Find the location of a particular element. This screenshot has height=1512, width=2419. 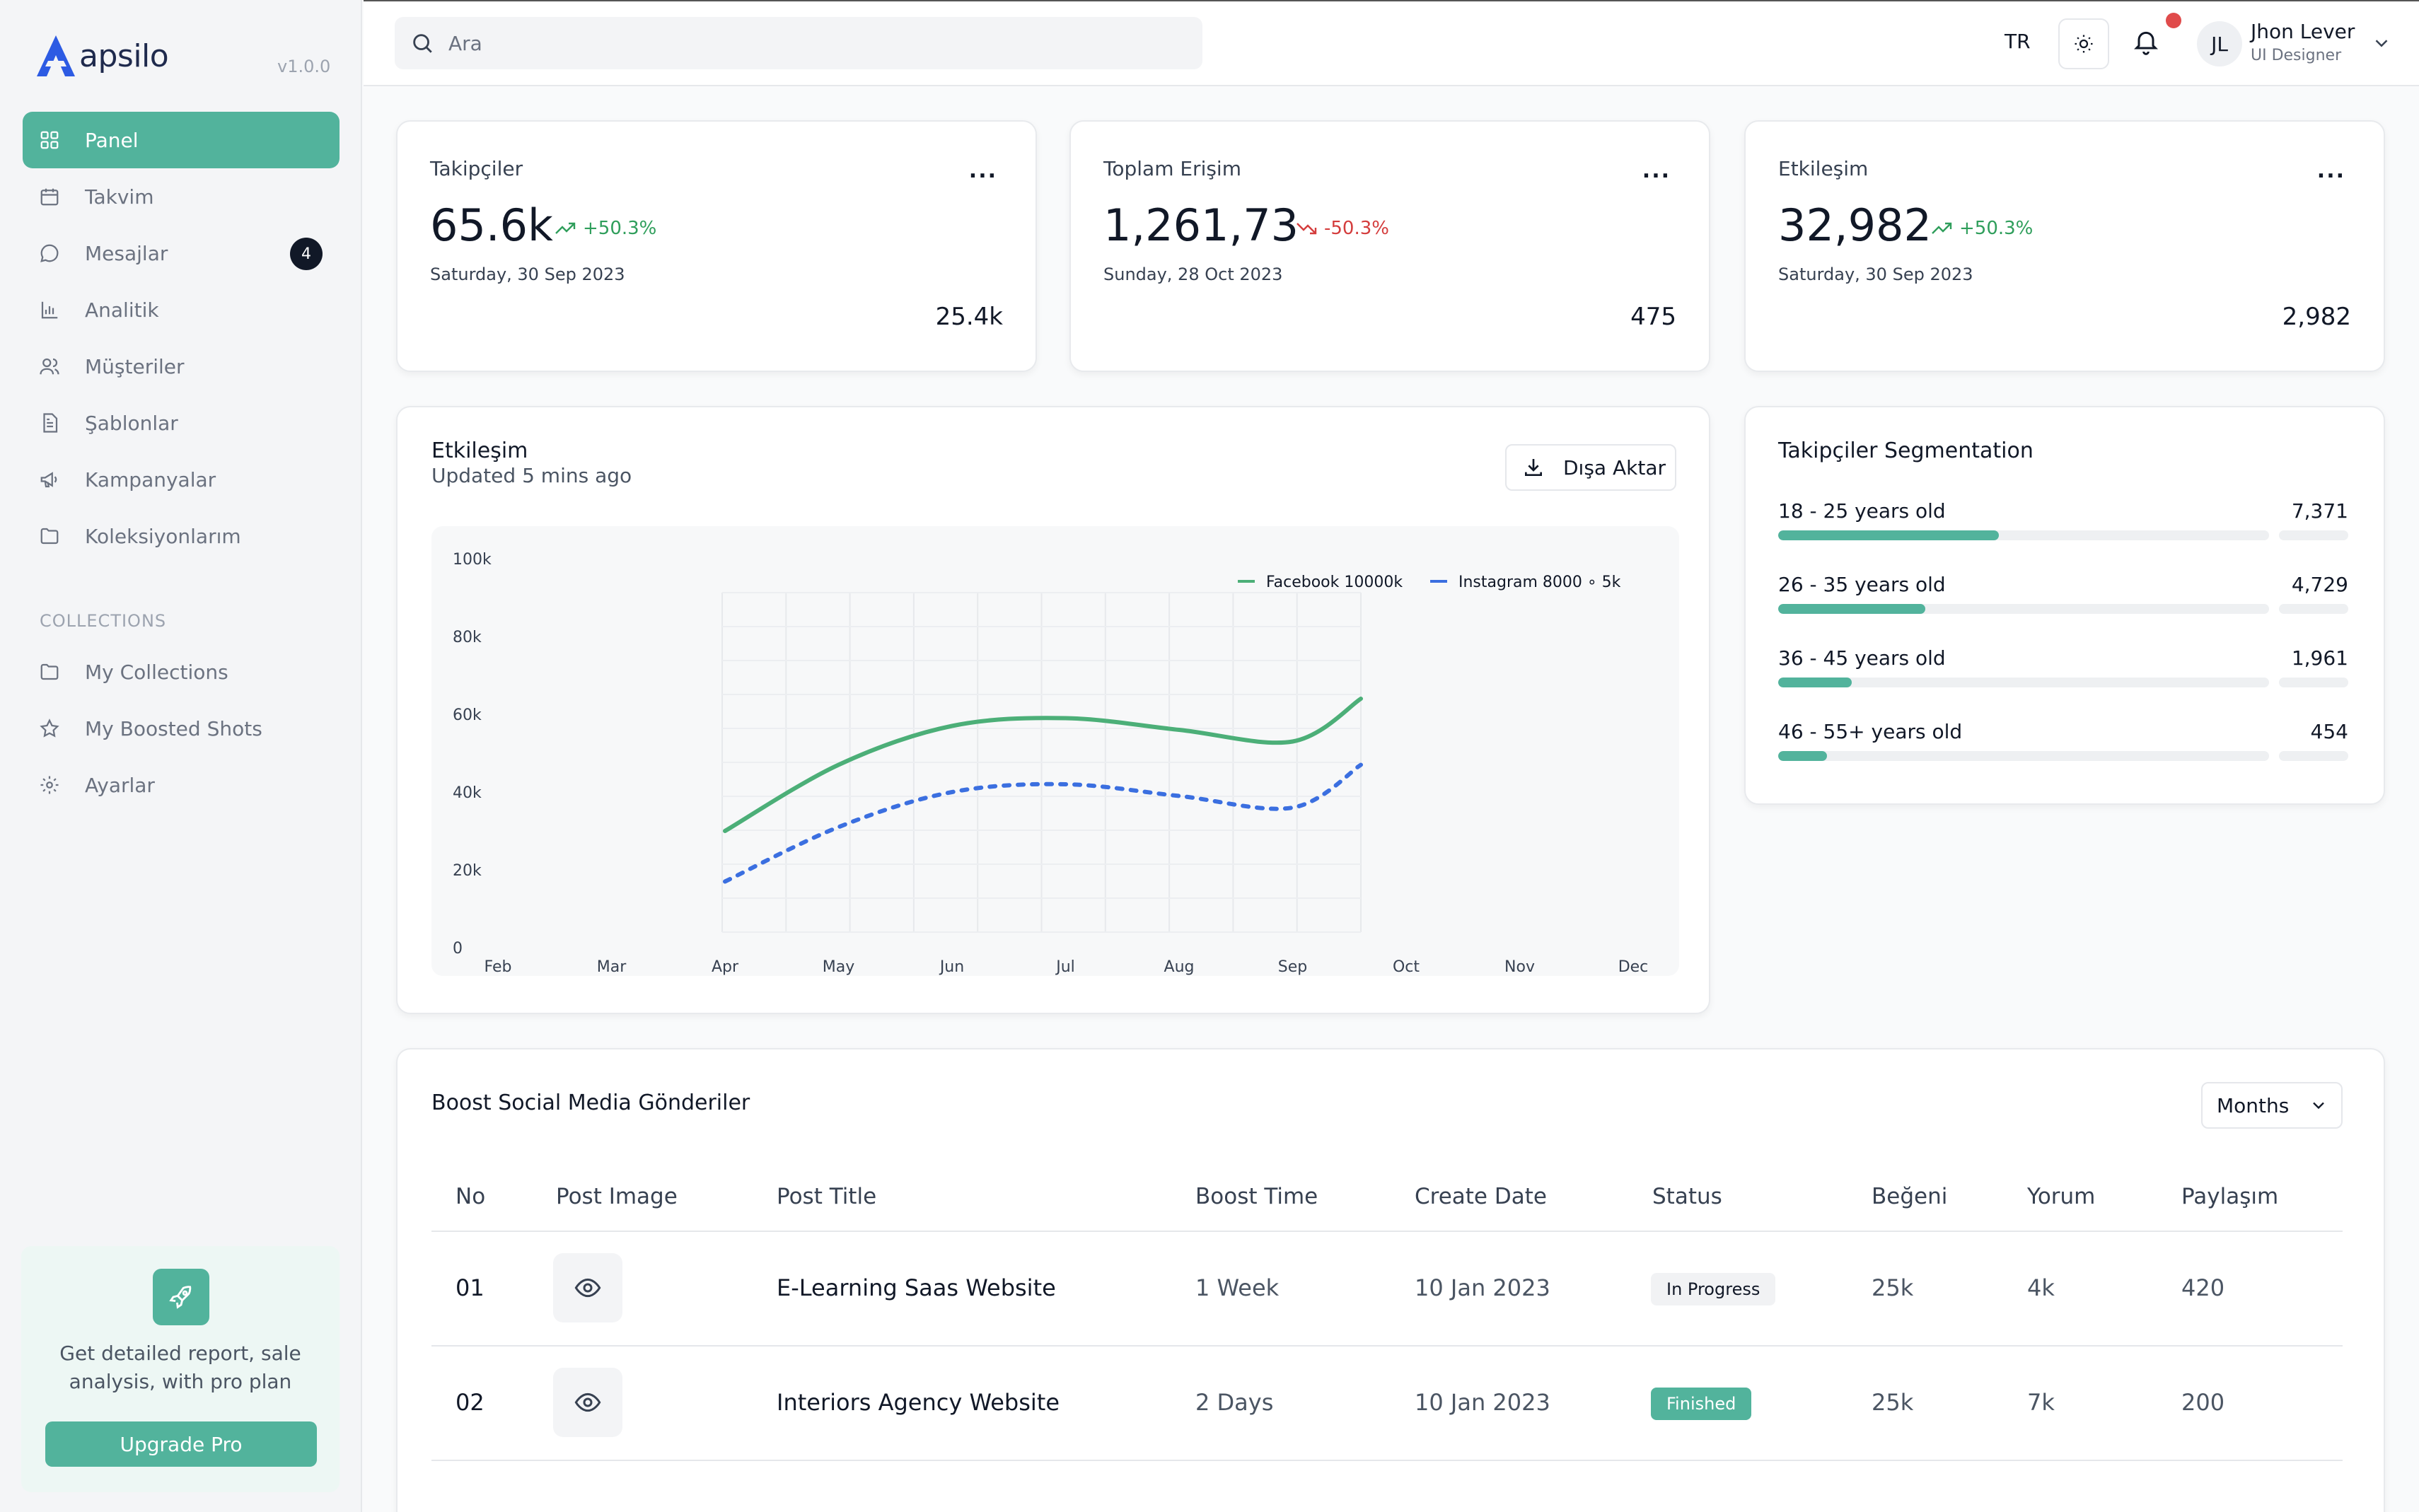

cell-post-title: Interiors Agency Website is located at coordinates (919, 1402).